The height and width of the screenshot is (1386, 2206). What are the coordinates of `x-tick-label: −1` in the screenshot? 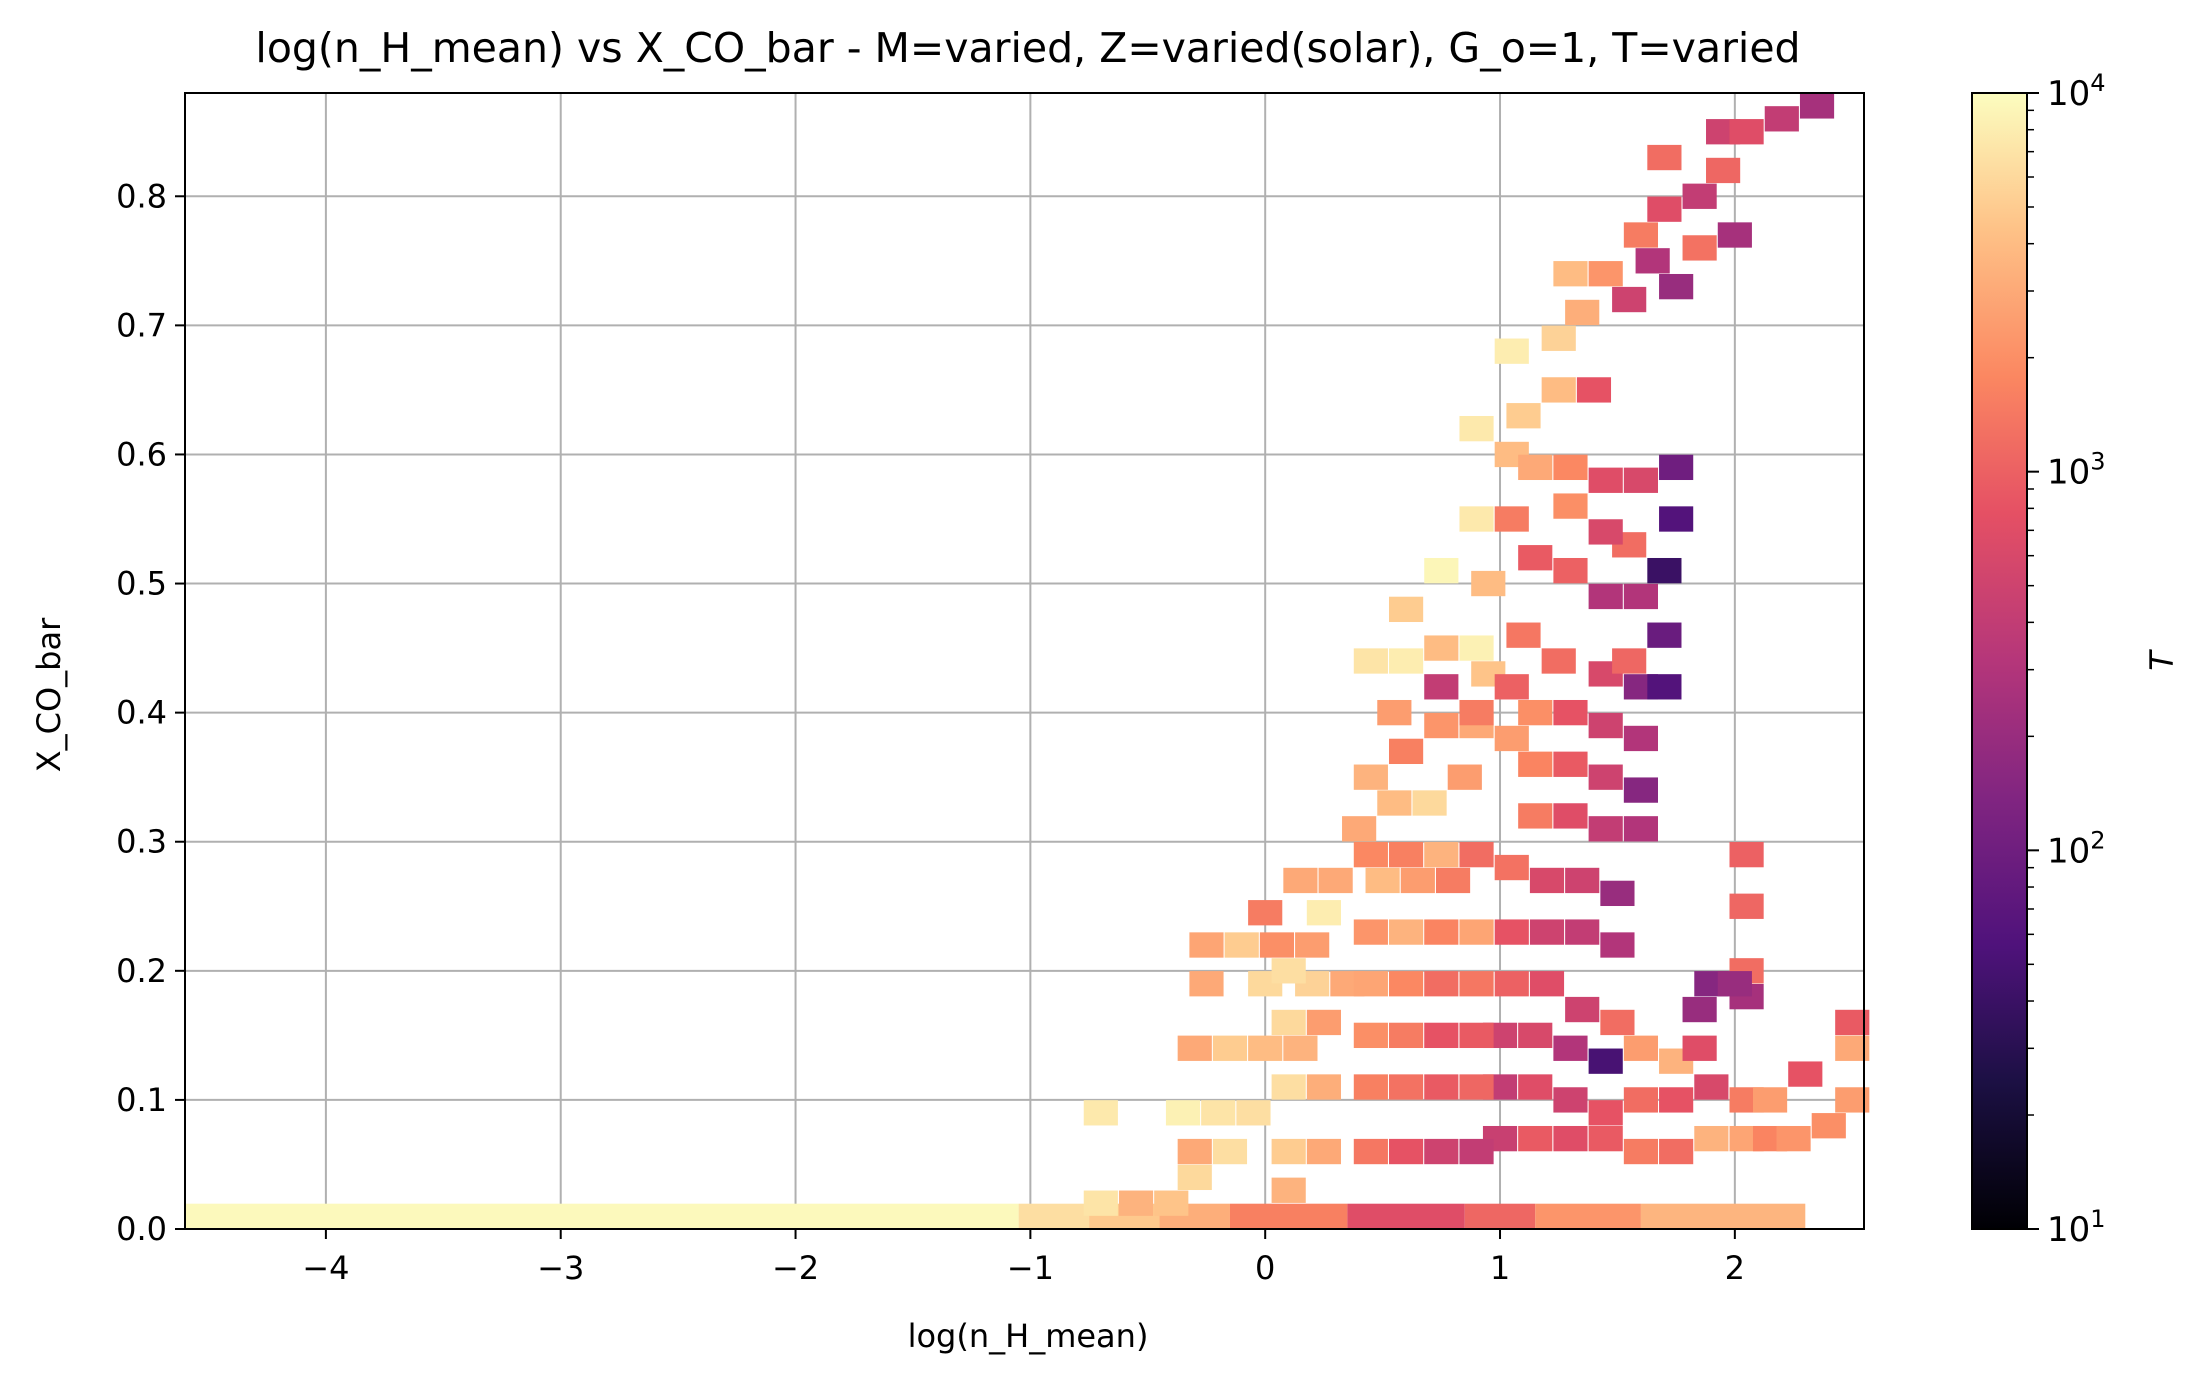 It's located at (1030, 1268).